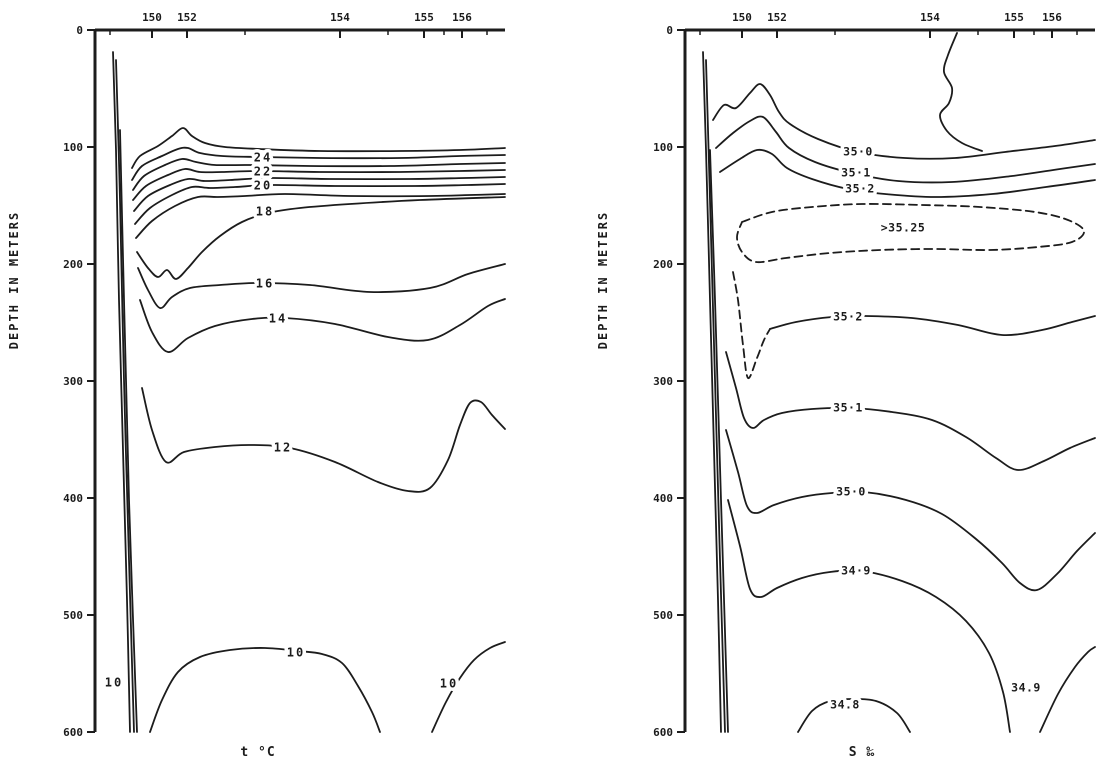 The image size is (1100, 767). What do you see at coordinates (265, 284) in the screenshot?
I see `contour-label: 16` at bounding box center [265, 284].